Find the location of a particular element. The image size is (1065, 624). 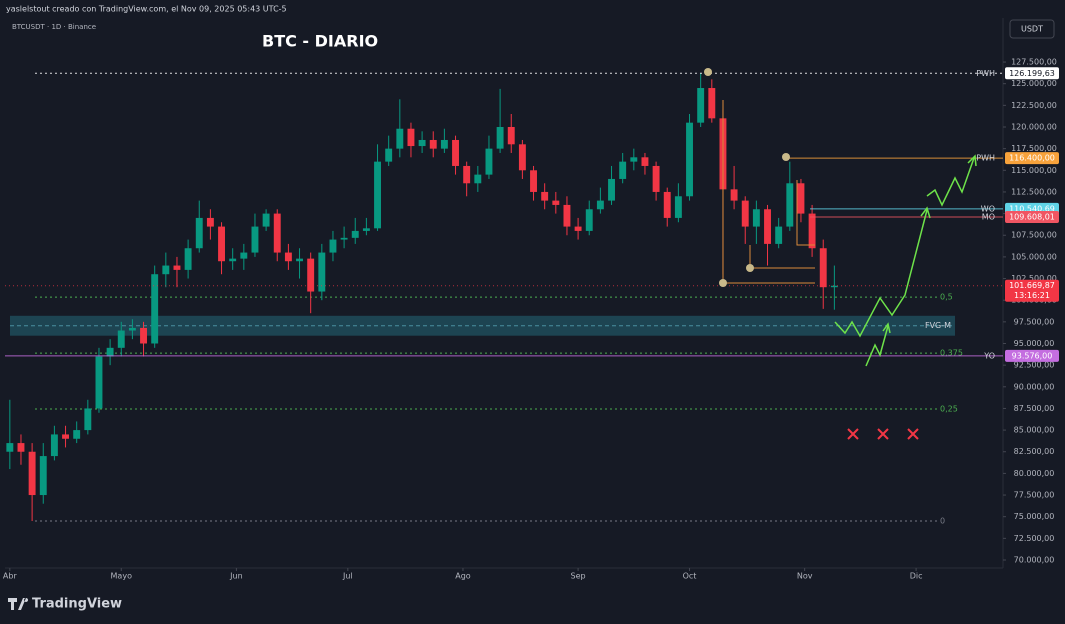

x-tick-label: Nov is located at coordinates (805, 576).